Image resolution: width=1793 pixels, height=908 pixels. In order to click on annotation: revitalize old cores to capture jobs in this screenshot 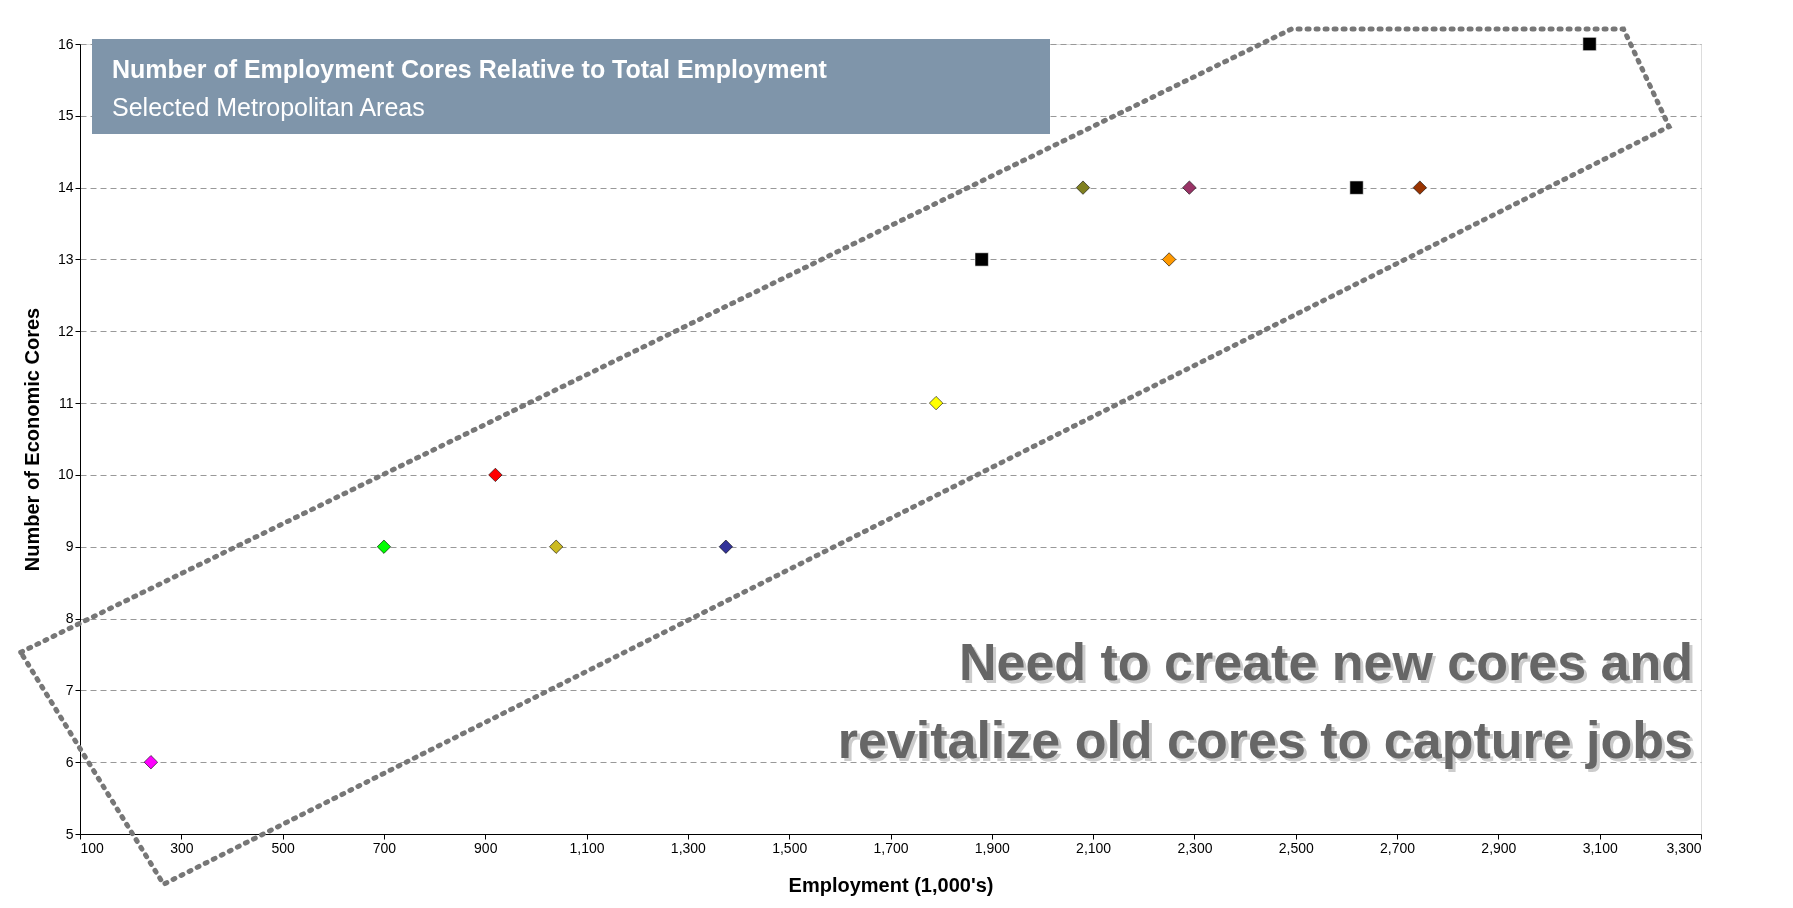, I will do `click(1268, 743)`.